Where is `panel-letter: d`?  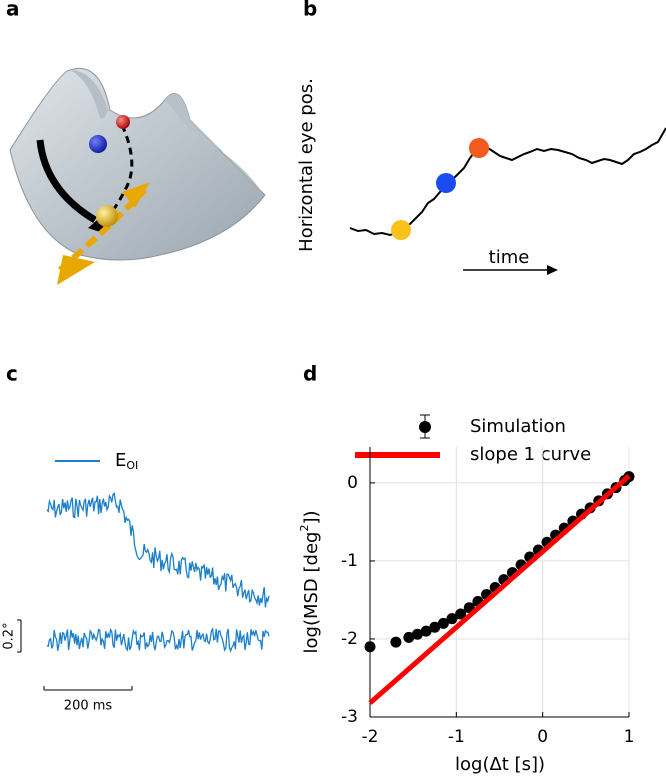 panel-letter: d is located at coordinates (310, 374).